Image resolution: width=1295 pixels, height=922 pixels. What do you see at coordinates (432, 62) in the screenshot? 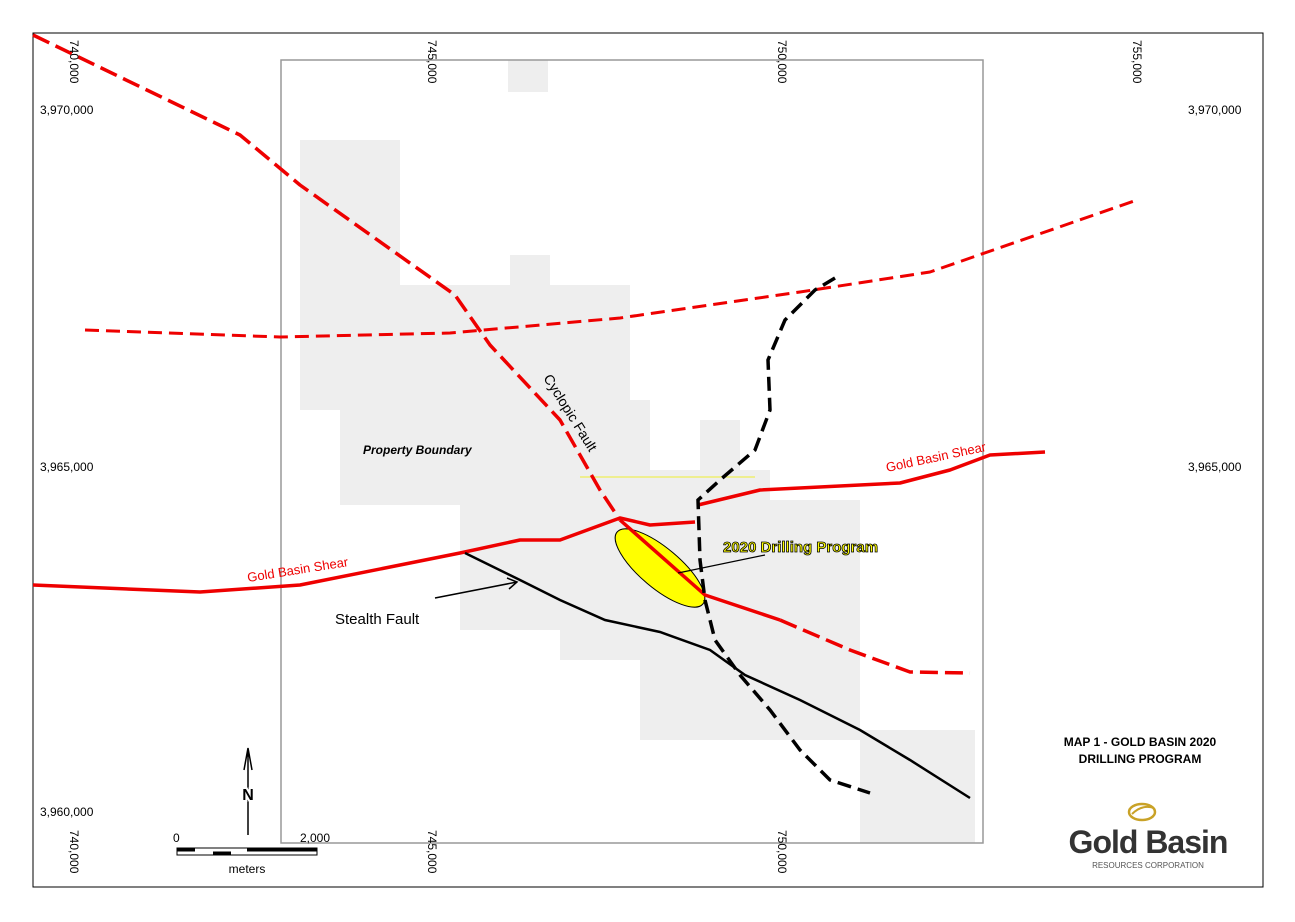
I see `grid-label-top: 745,000` at bounding box center [432, 62].